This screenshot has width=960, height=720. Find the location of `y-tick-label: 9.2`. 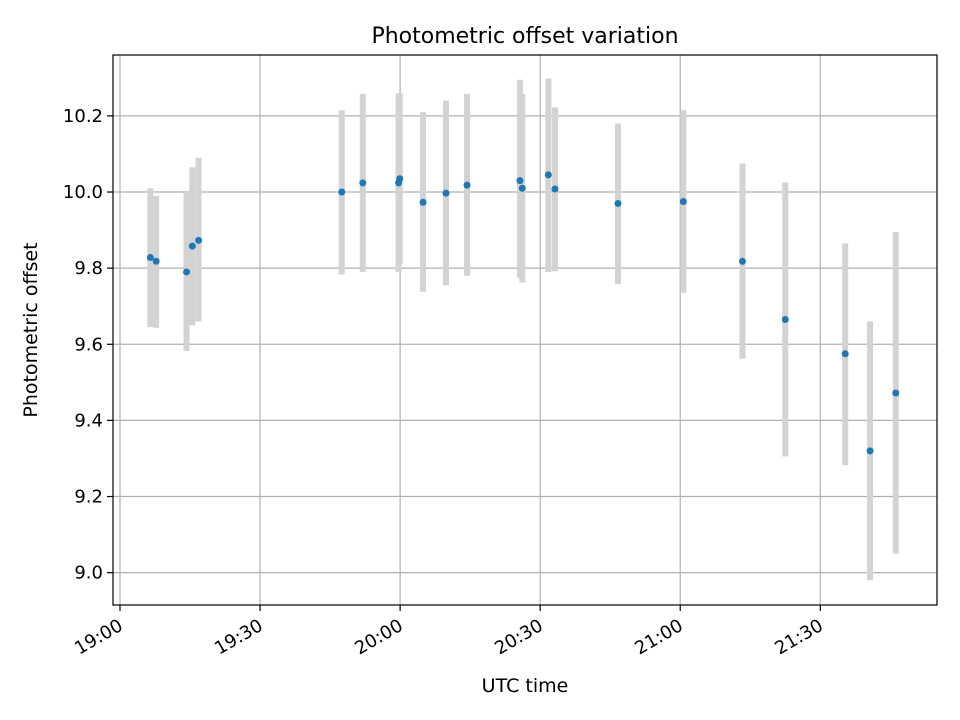

y-tick-label: 9.2 is located at coordinates (88, 497).